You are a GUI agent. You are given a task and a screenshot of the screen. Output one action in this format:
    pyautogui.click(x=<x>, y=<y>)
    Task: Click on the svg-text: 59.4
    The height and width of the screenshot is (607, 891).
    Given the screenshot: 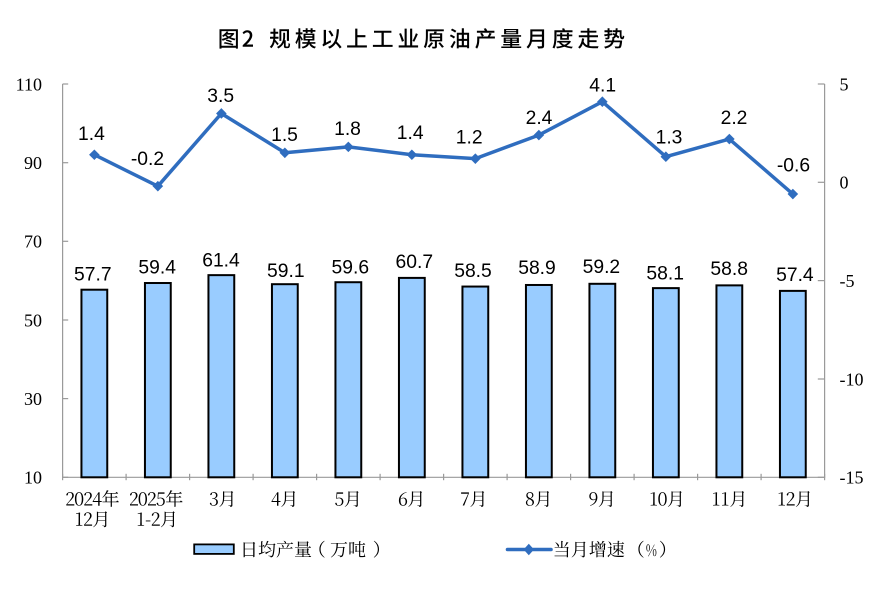 What is the action you would take?
    pyautogui.click(x=157, y=268)
    